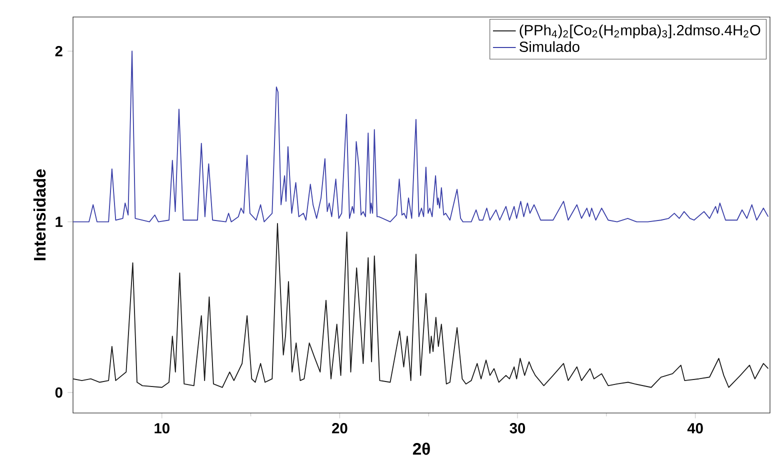 The width and height of the screenshot is (776, 471). Describe the element at coordinates (421, 448) in the screenshot. I see `x-axis-title: 2θ` at that location.